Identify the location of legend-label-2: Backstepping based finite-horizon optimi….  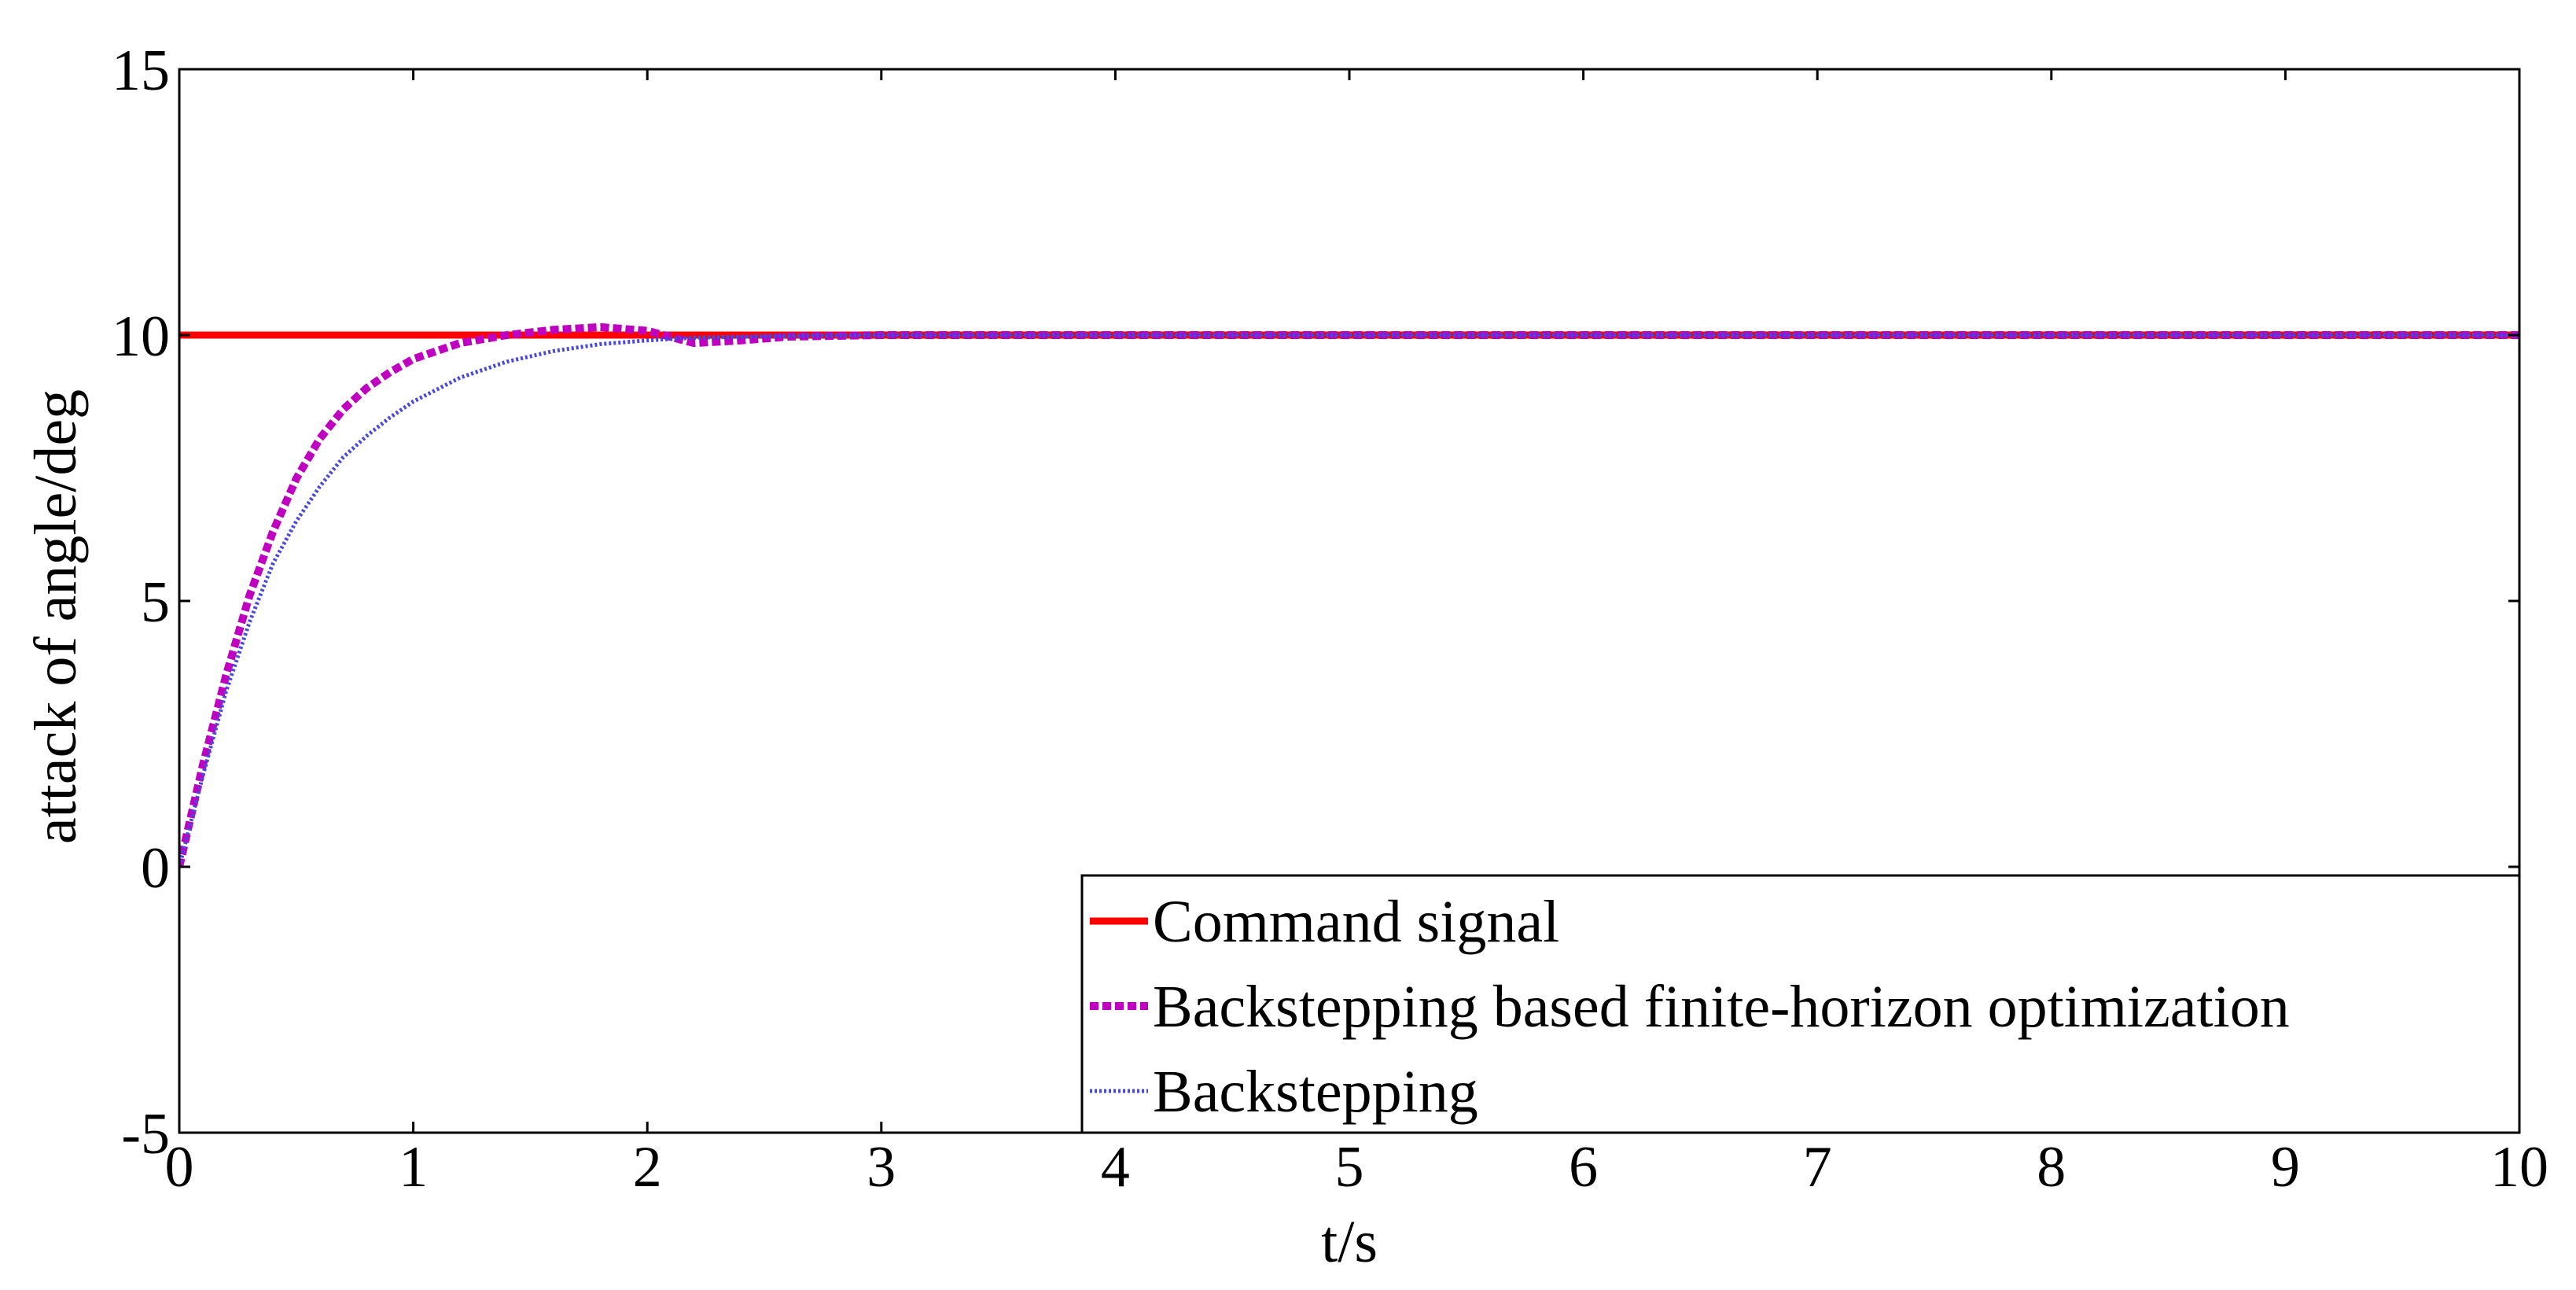
(1722, 1007).